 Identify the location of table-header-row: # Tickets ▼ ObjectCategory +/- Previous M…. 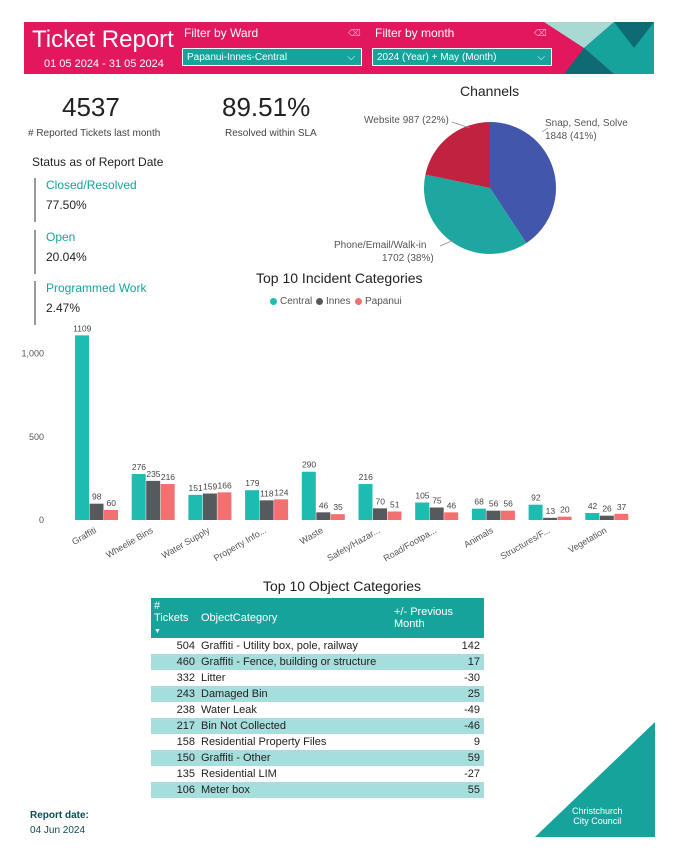
(317, 618).